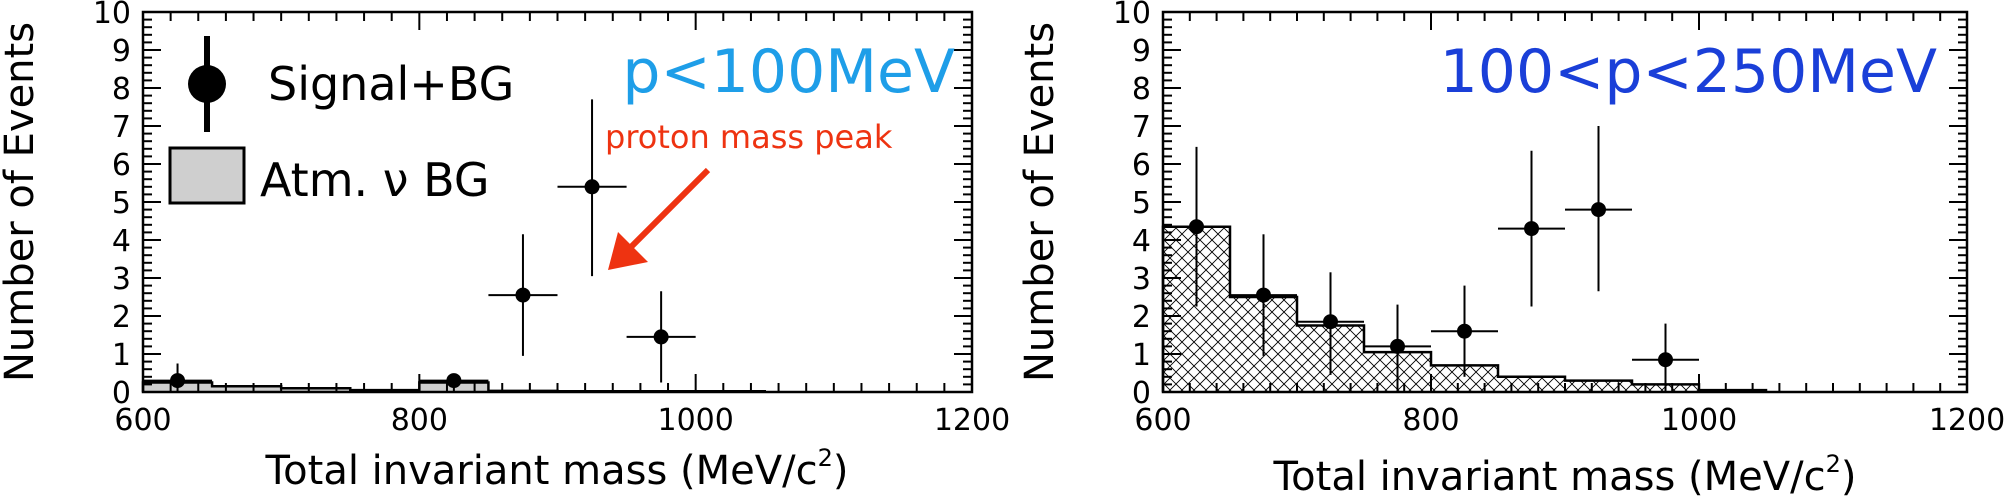 Image resolution: width=2016 pixels, height=502 pixels. What do you see at coordinates (1833, 464) in the screenshot?
I see `x-axis-label-sup-2: 2` at bounding box center [1833, 464].